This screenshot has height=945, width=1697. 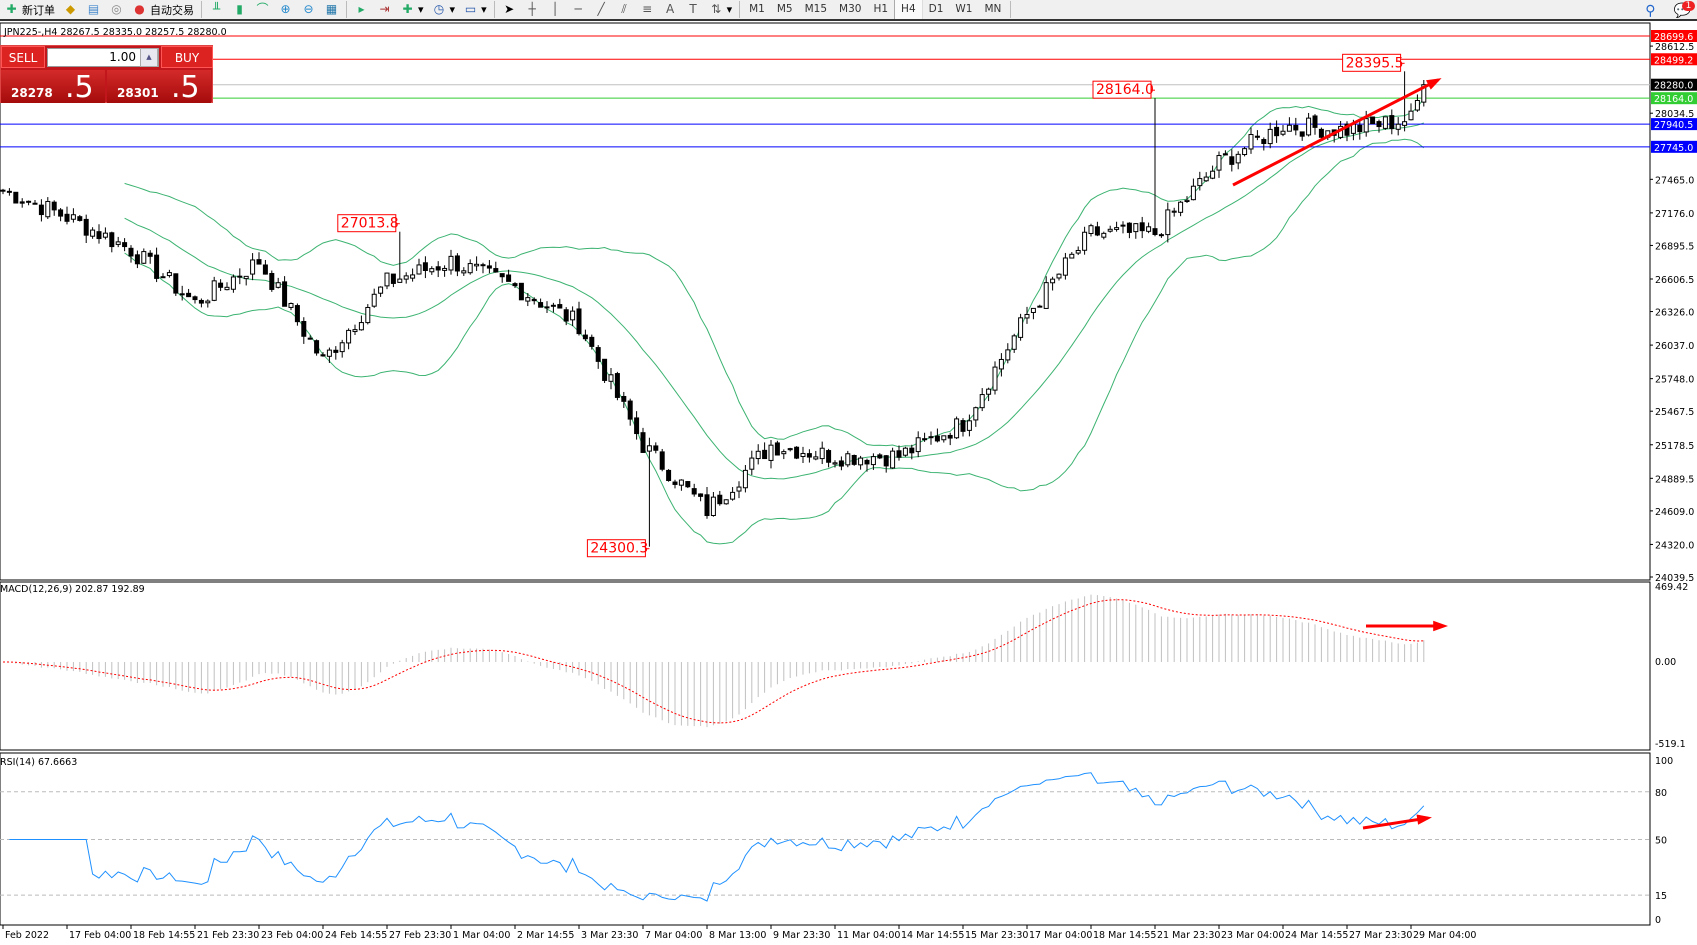 What do you see at coordinates (331, 9) in the screenshot?
I see `tile-windows-button: ▦` at bounding box center [331, 9].